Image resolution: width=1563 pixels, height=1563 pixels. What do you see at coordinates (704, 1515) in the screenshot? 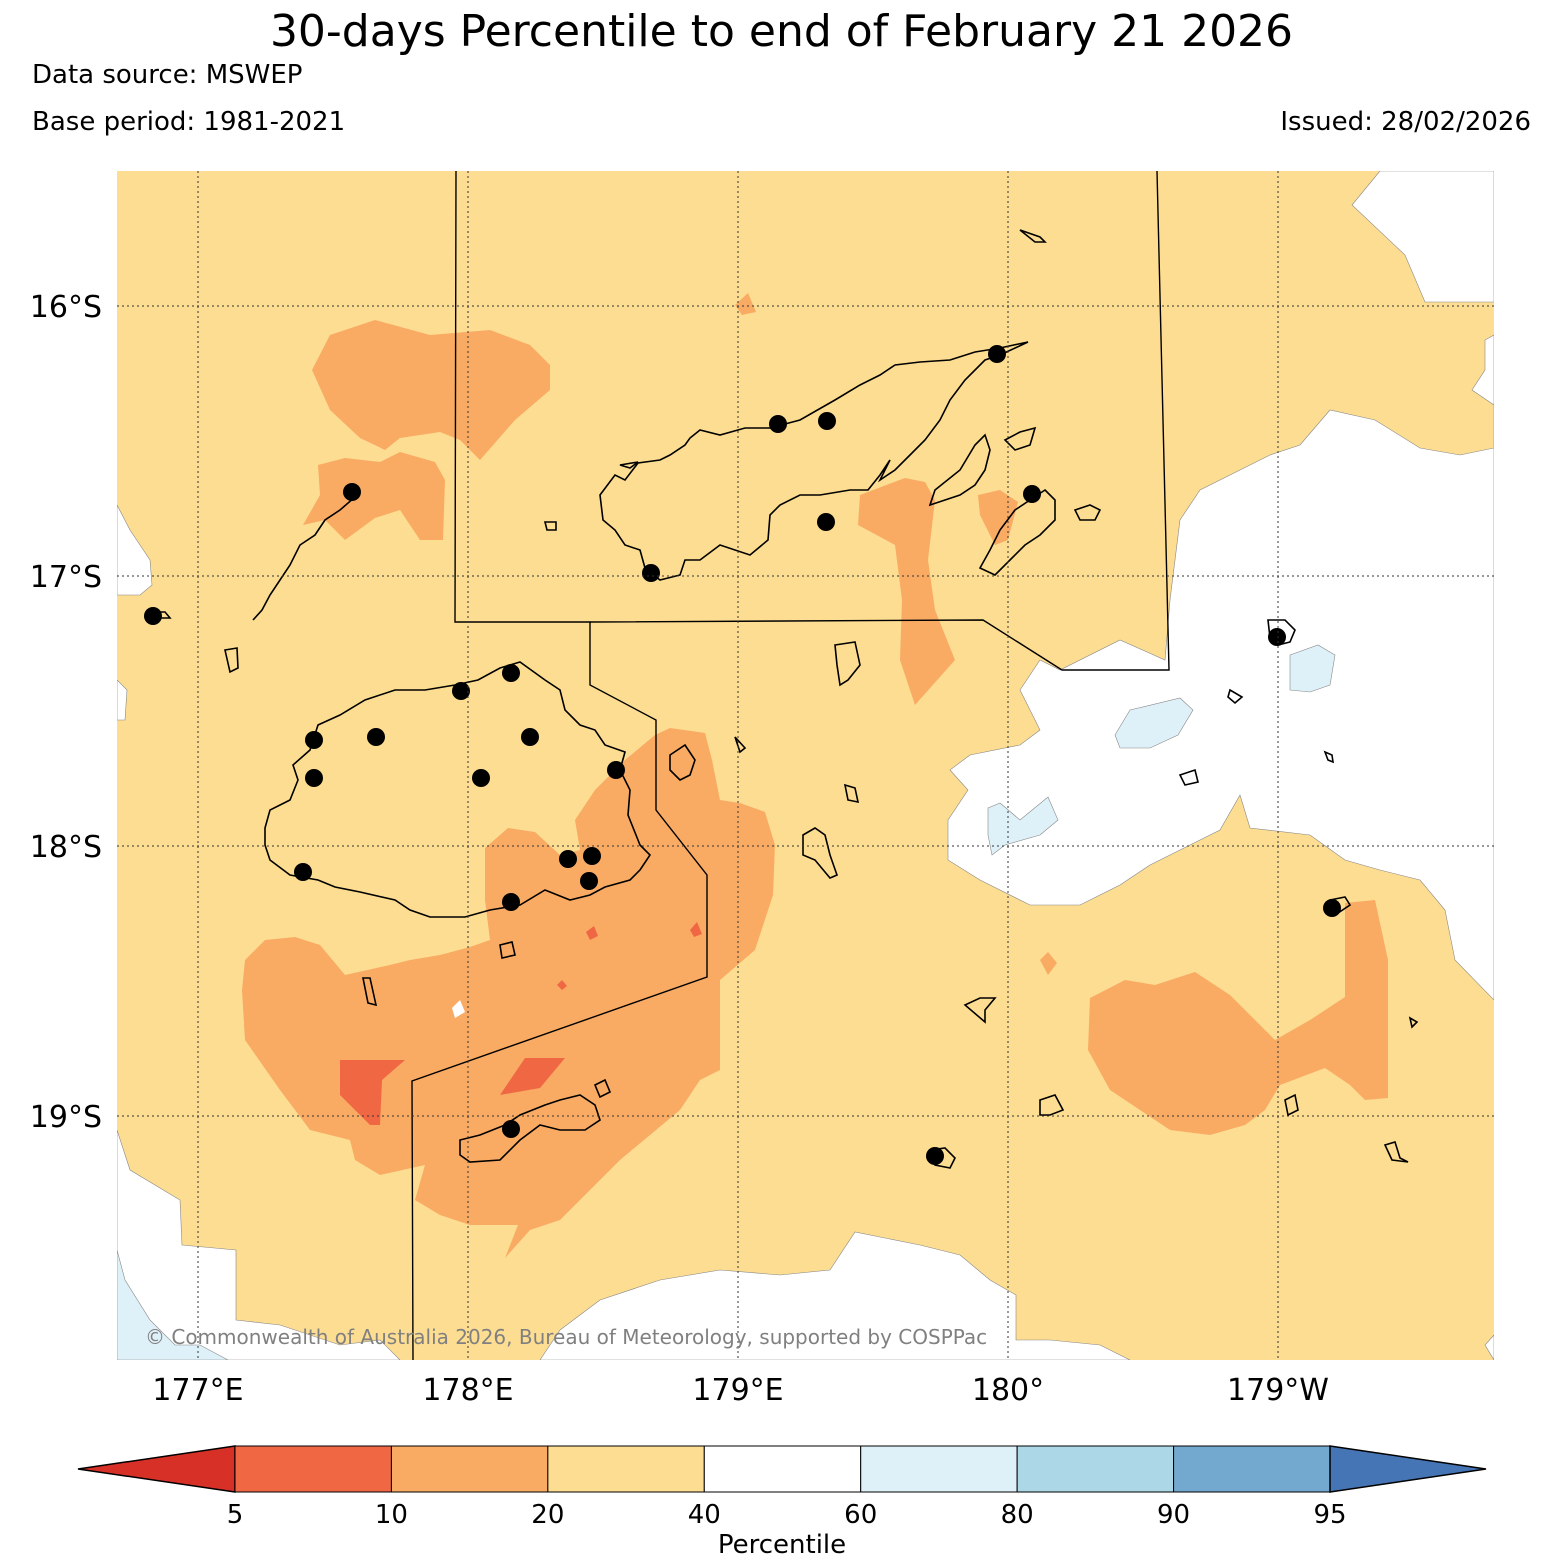
I see `colorbar-tick-label: 40` at bounding box center [704, 1515].